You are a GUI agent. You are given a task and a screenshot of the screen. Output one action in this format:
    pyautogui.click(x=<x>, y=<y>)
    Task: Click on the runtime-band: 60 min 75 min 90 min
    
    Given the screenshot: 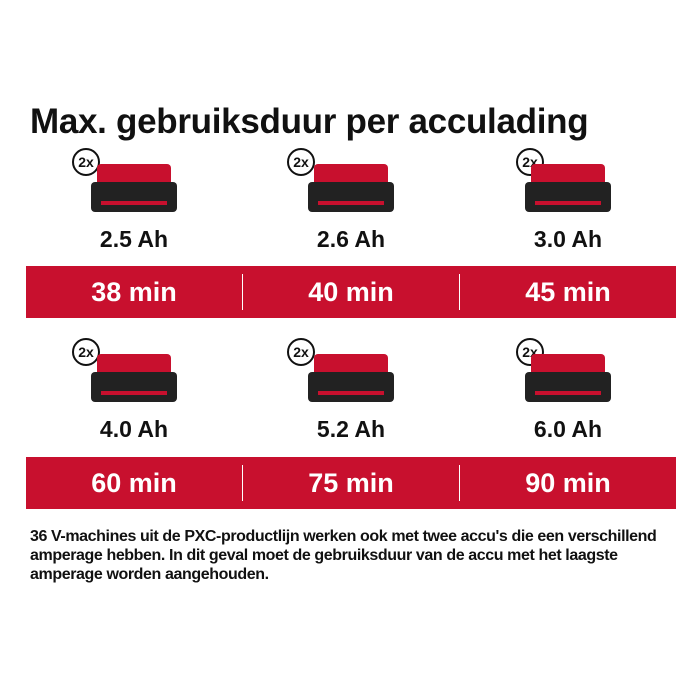 What is the action you would take?
    pyautogui.click(x=351, y=483)
    